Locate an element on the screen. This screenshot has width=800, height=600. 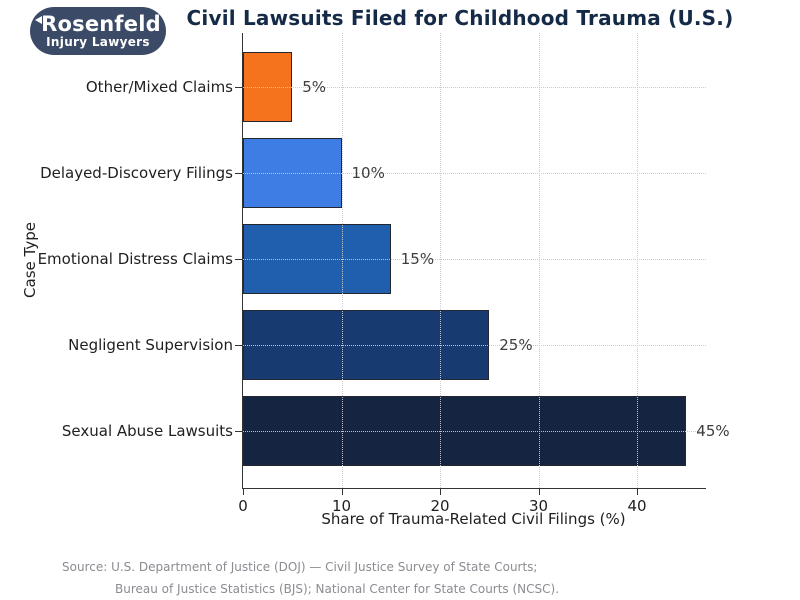
category-label: Delayed-Discovery Filings is located at coordinates (136, 173).